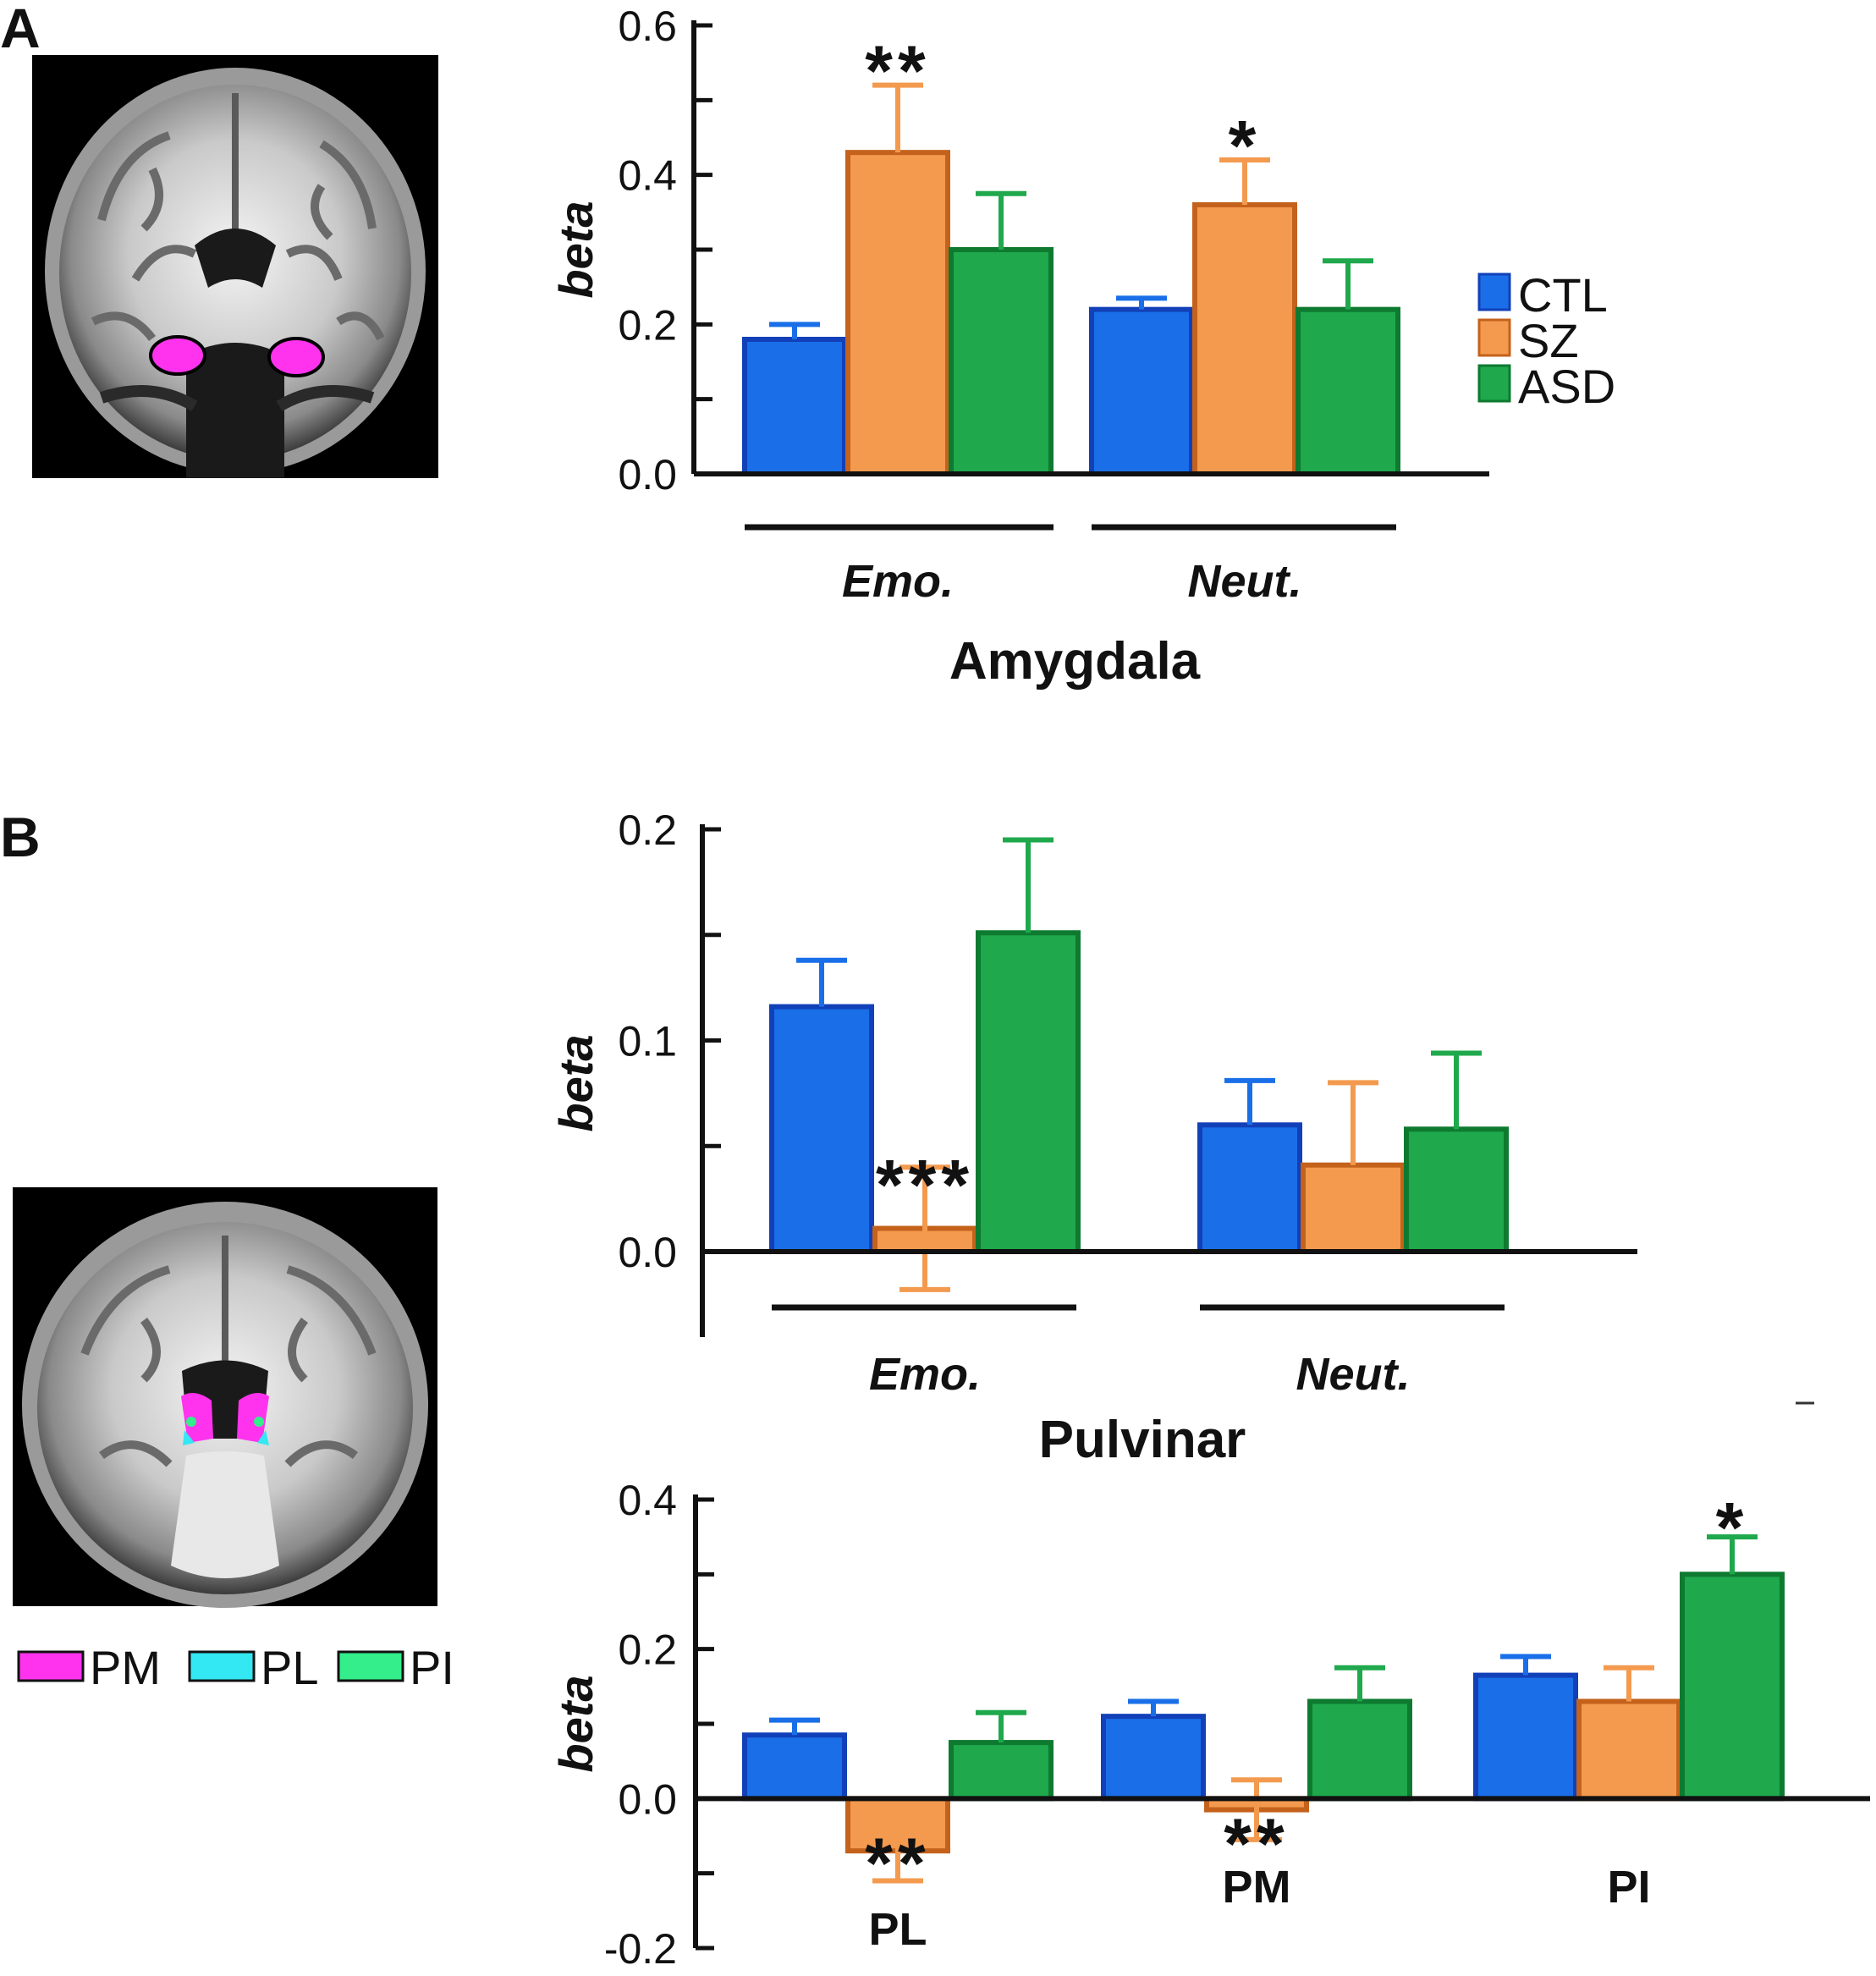 This screenshot has height=1976, width=1876. I want to click on category-label-pi: PI, so click(1628, 1887).